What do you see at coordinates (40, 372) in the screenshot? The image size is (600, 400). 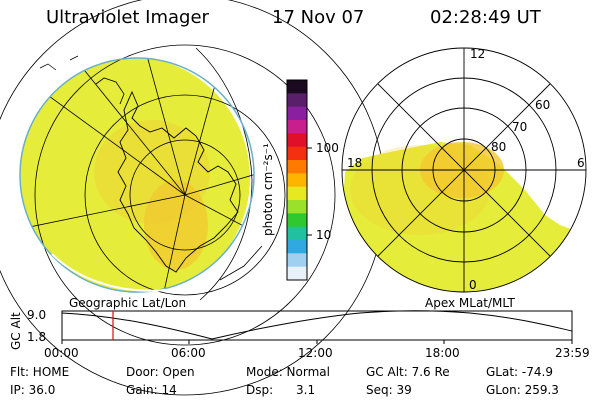 I see `info-flight: Flt: HOME` at bounding box center [40, 372].